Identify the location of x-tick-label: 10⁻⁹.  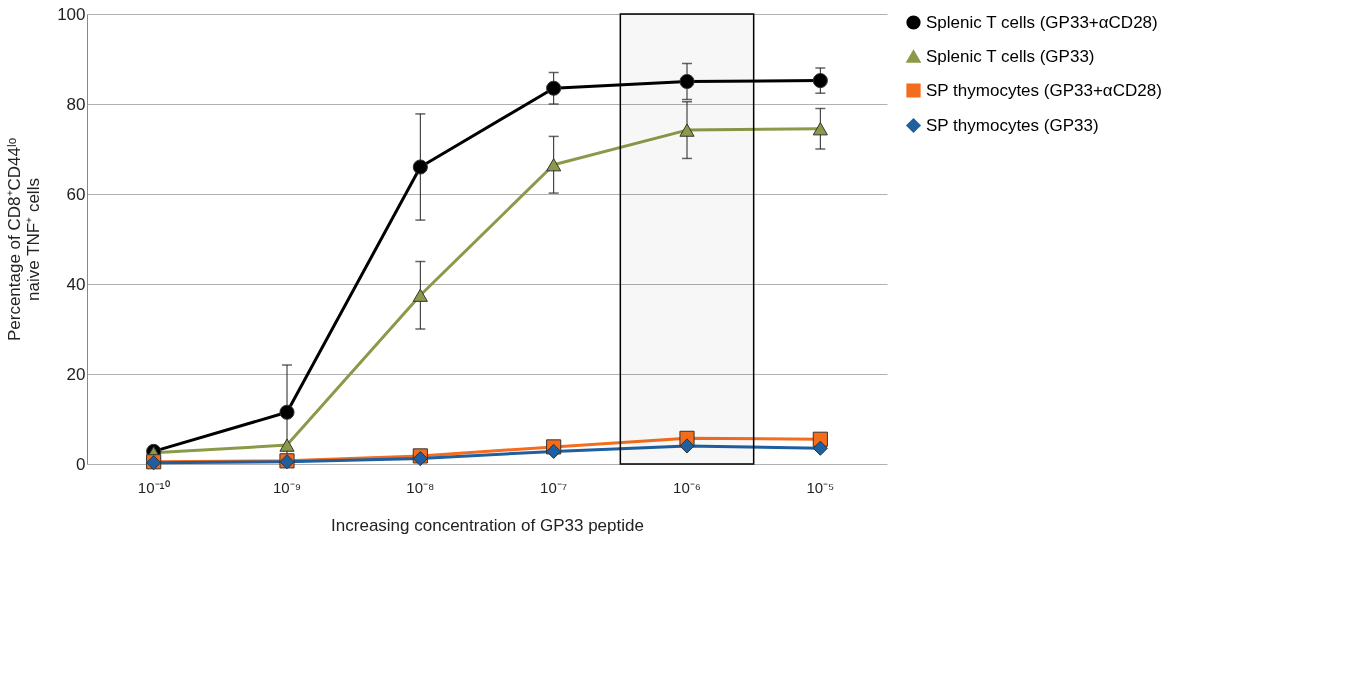
(287, 487).